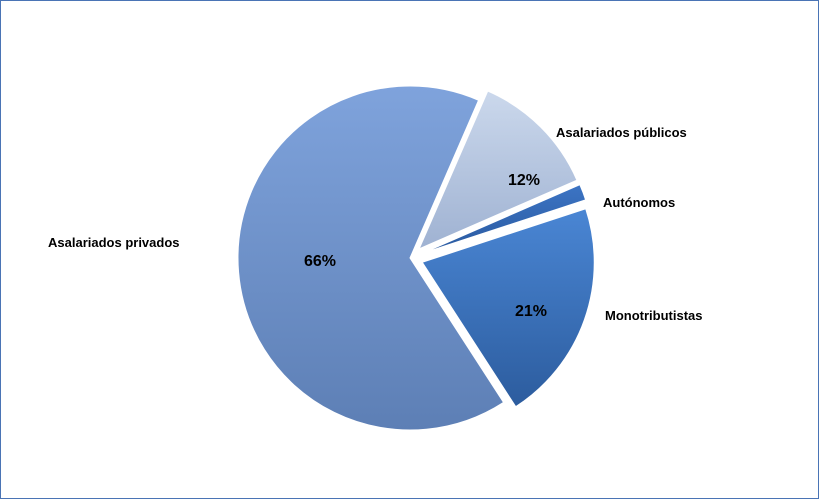 This screenshot has width=819, height=499. What do you see at coordinates (524, 180) in the screenshot?
I see `slice-value-label: 12%` at bounding box center [524, 180].